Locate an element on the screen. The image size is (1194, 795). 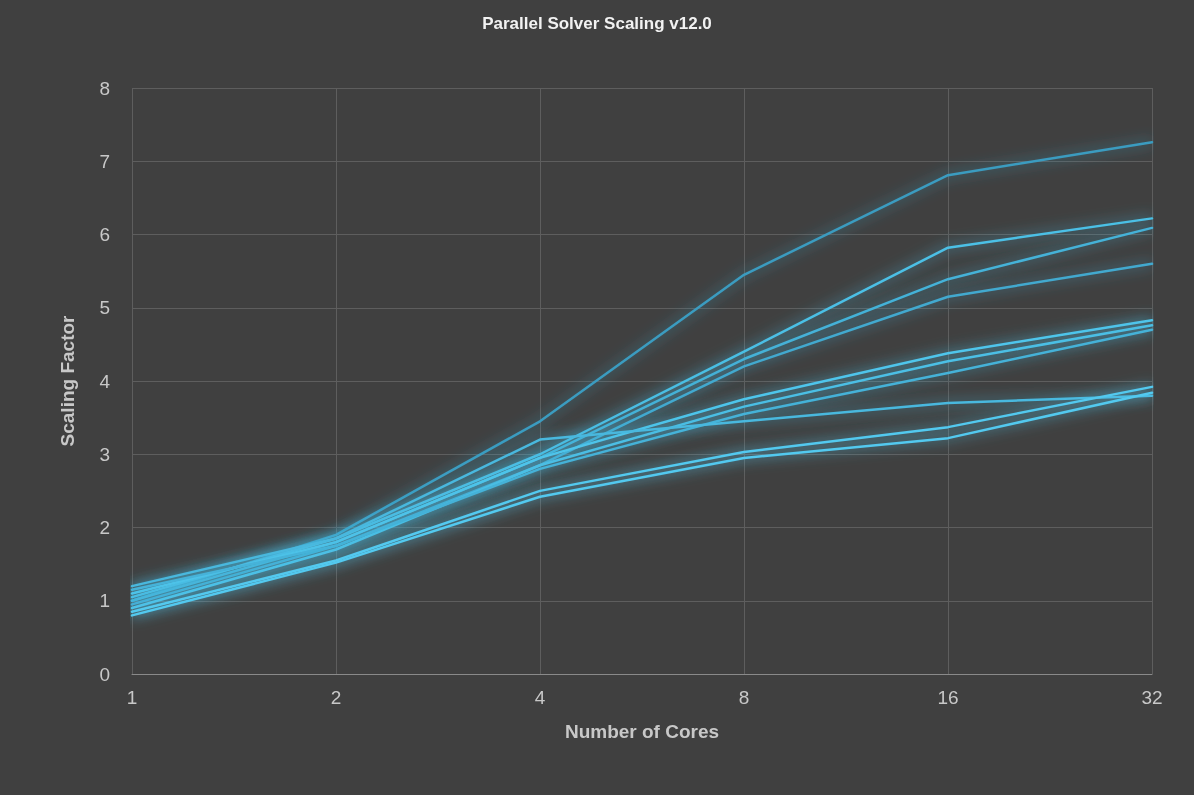
y-tick-label: 4 is located at coordinates (105, 381).